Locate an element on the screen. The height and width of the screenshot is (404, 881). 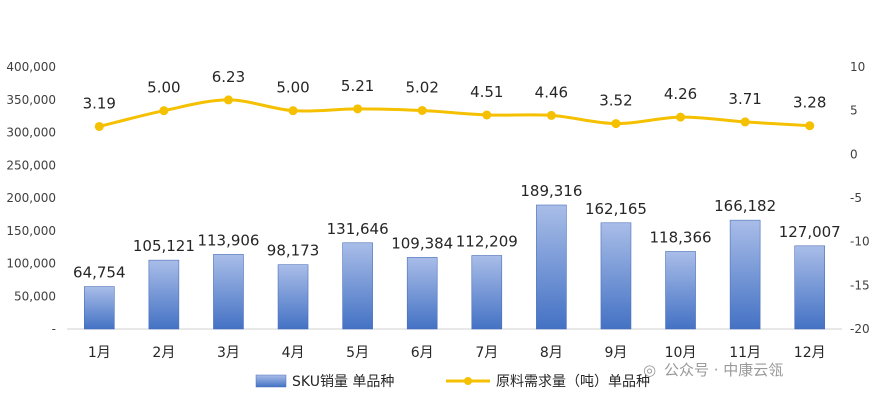
x-tick-label: 10月 is located at coordinates (681, 353).